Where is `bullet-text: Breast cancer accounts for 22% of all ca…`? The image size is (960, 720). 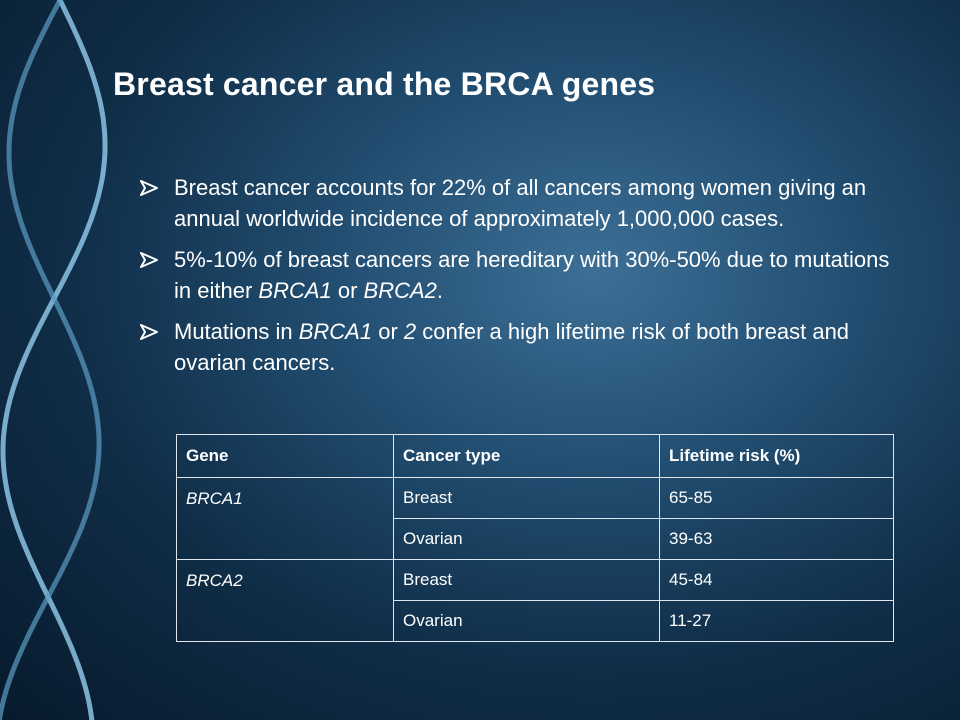 bullet-text: Breast cancer accounts for 22% of all ca… is located at coordinates (520, 203).